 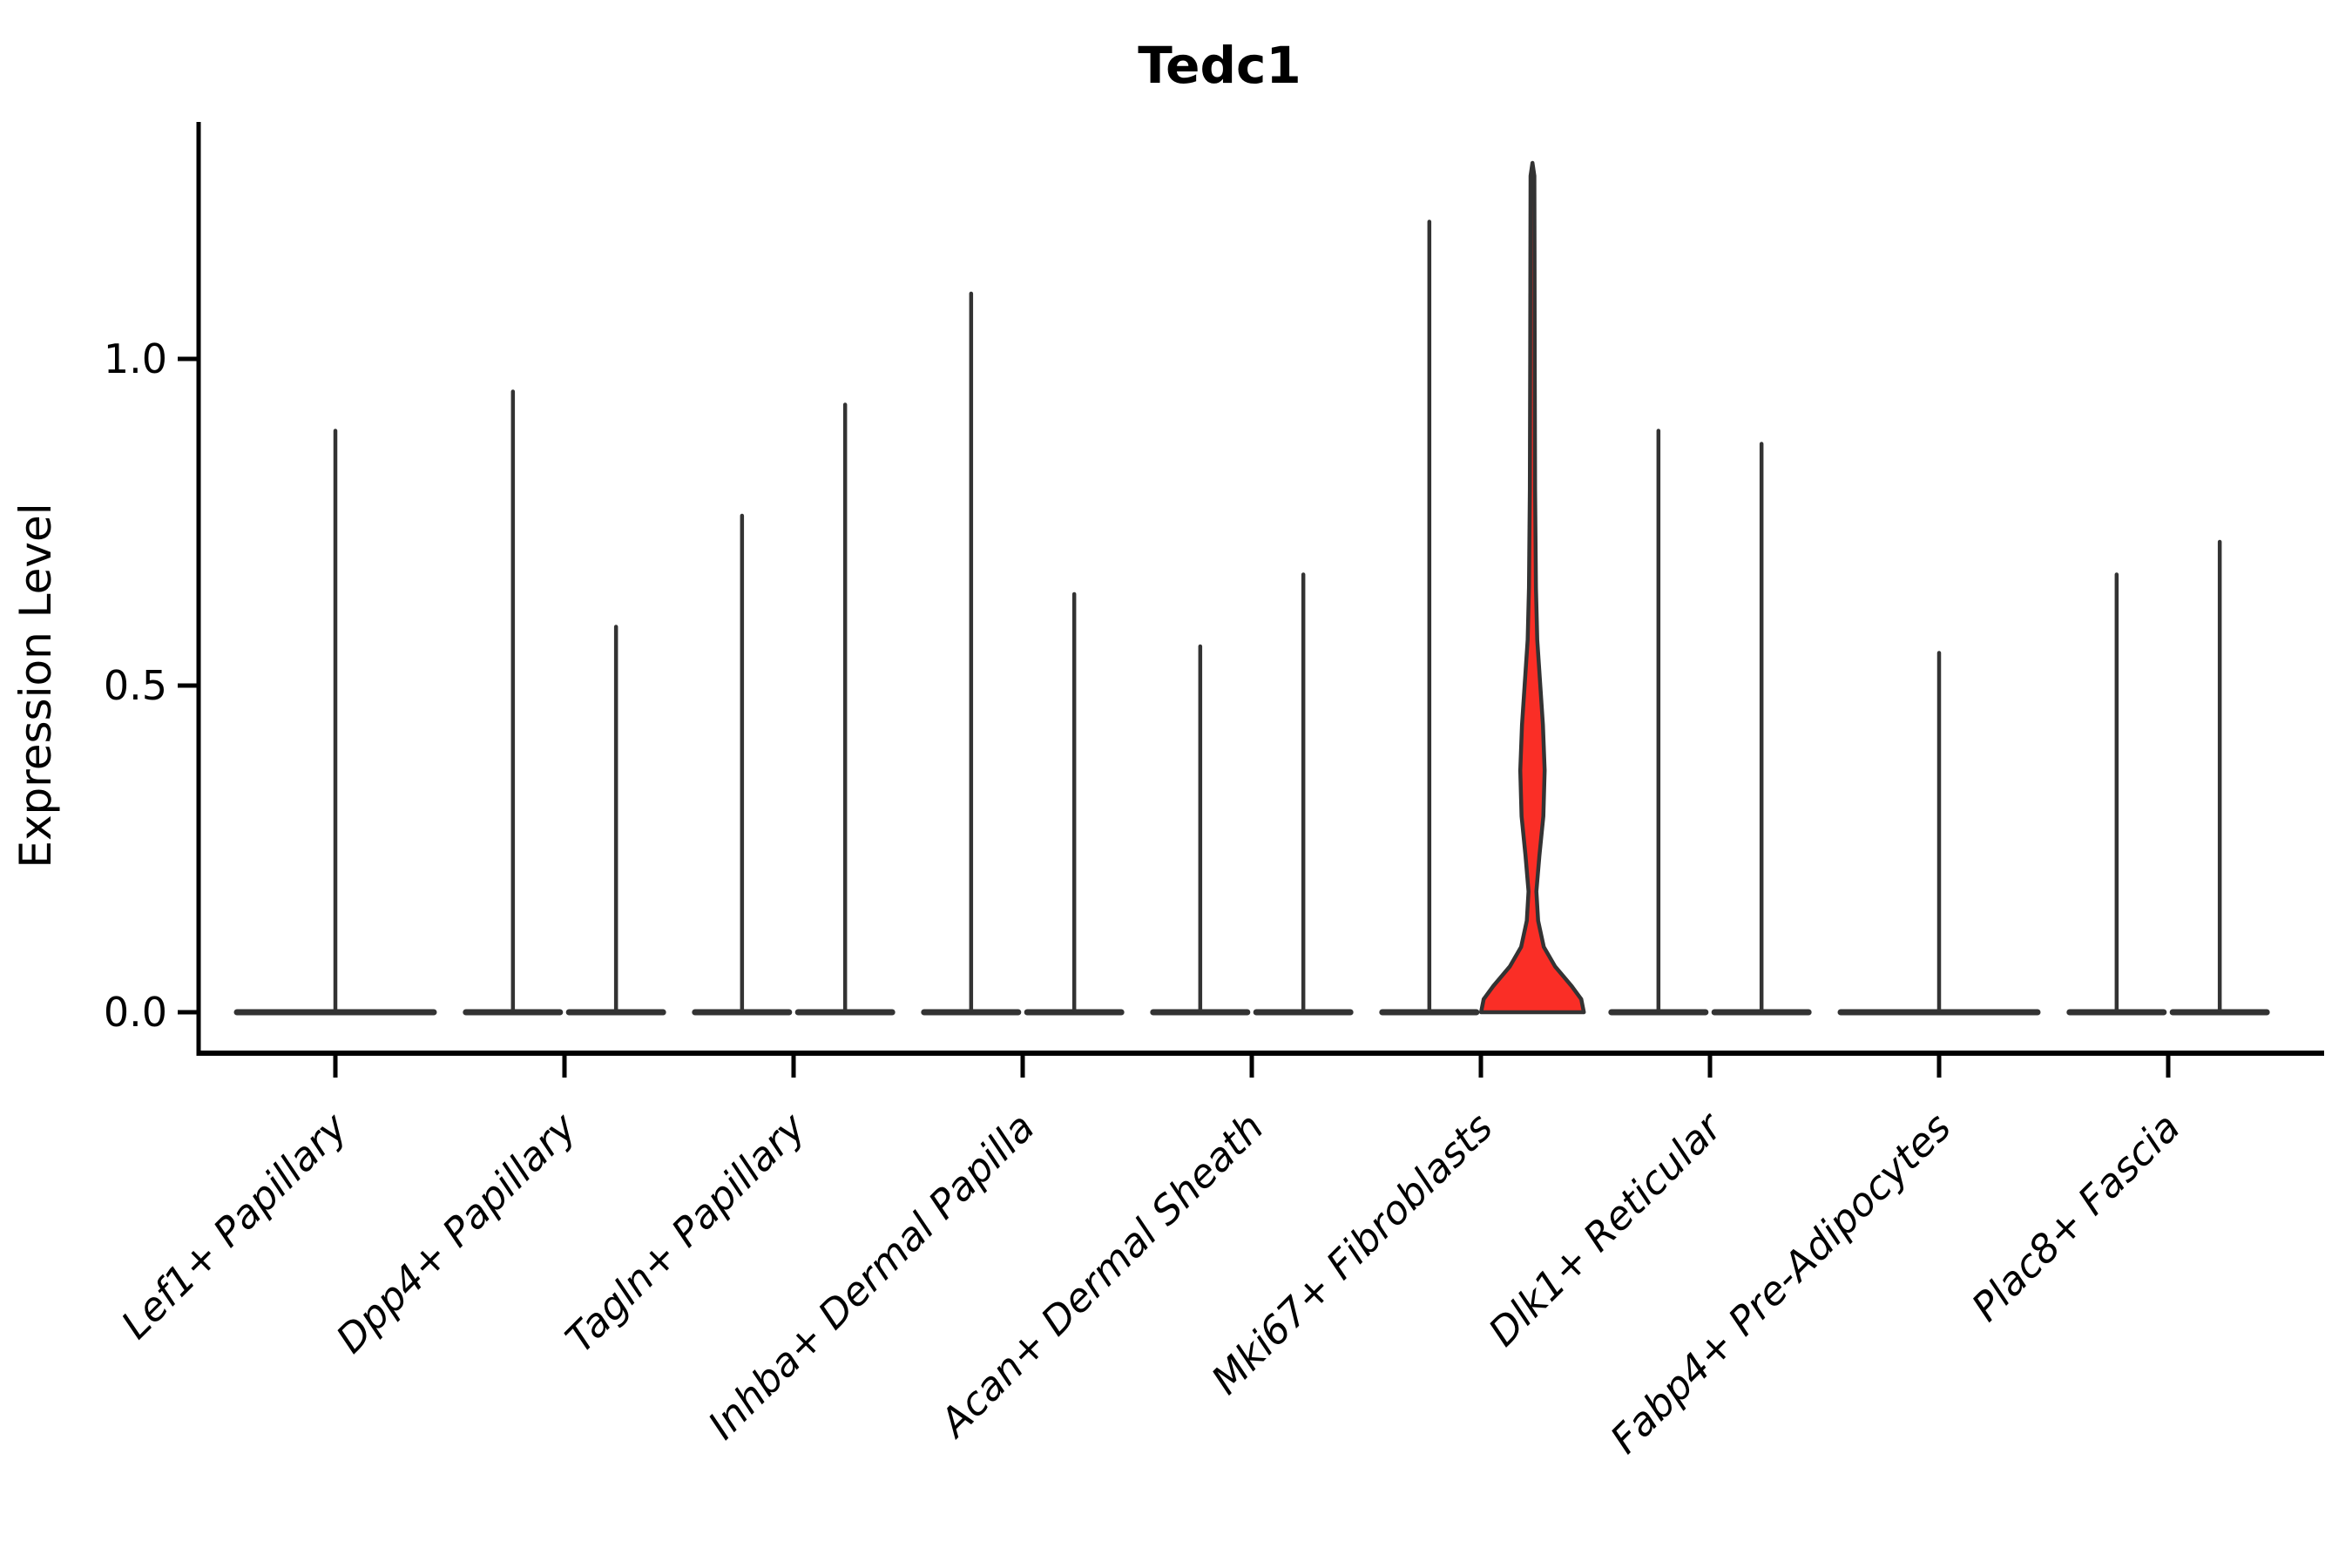 What do you see at coordinates (1939, 834) in the screenshot?
I see `violin-fabp4-pre-adipocytes-full` at bounding box center [1939, 834].